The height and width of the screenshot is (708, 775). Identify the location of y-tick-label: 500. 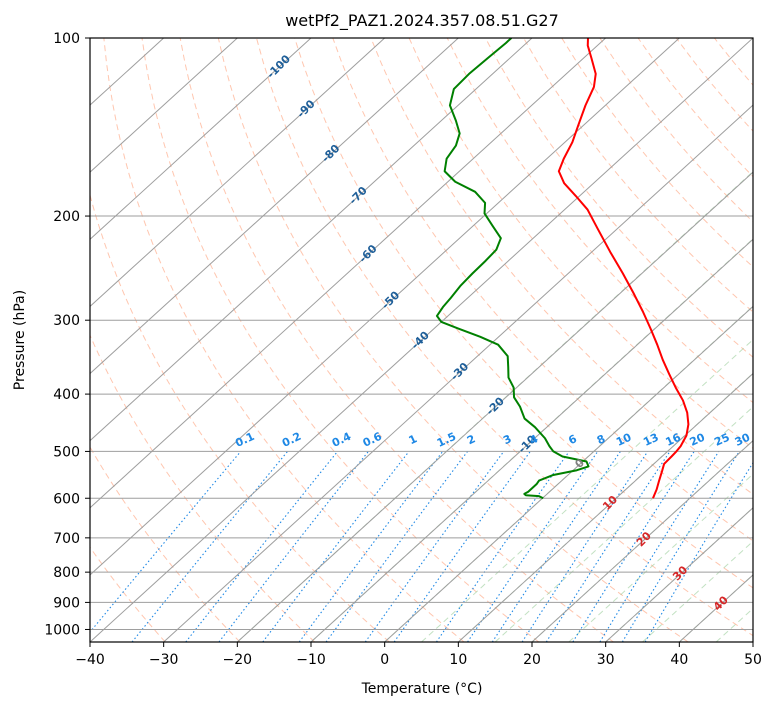
(66, 452).